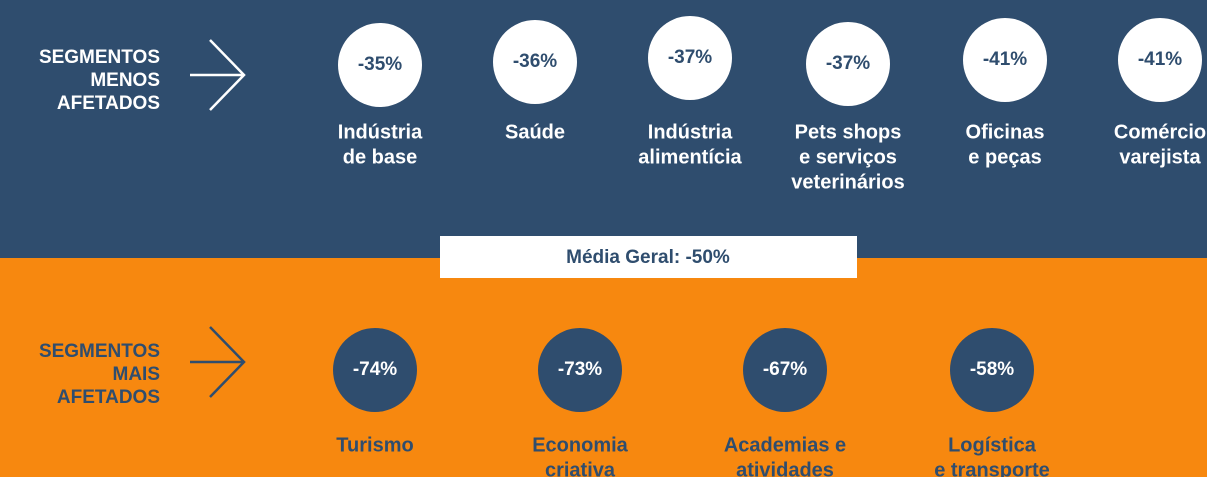 Image resolution: width=1207 pixels, height=477 pixels. What do you see at coordinates (374, 445) in the screenshot?
I see `segment-label: Turismo` at bounding box center [374, 445].